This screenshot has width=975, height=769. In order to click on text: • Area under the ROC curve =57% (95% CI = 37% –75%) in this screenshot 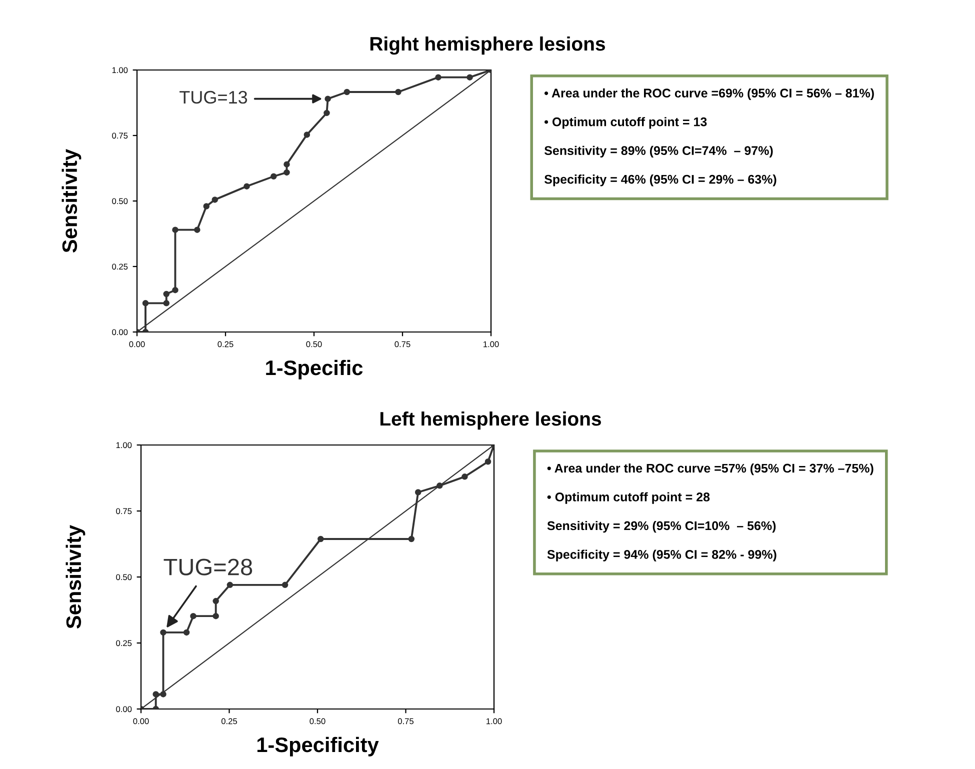, I will do `click(710, 469)`.